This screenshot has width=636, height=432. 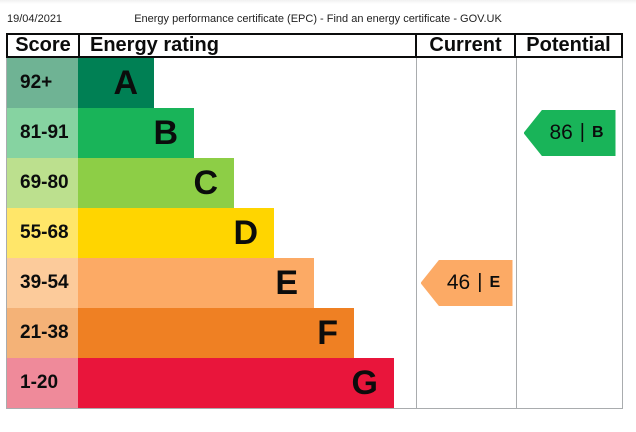 I want to click on rating-bar-cell-a: A, so click(x=247, y=83).